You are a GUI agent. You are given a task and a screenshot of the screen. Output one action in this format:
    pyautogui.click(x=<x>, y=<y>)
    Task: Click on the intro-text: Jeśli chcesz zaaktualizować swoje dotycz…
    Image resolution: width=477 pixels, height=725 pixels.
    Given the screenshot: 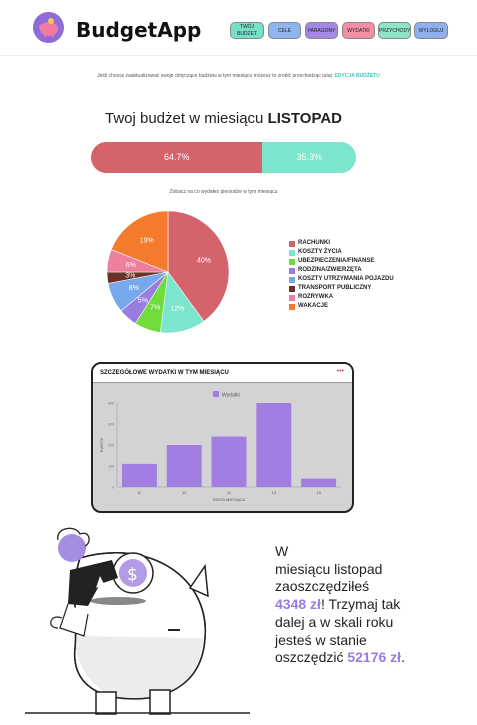 What is the action you would take?
    pyautogui.click(x=238, y=76)
    